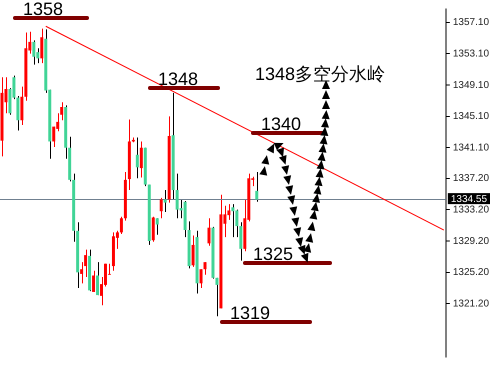  I want to click on y-tick-label: 1349.10, so click(471, 85).